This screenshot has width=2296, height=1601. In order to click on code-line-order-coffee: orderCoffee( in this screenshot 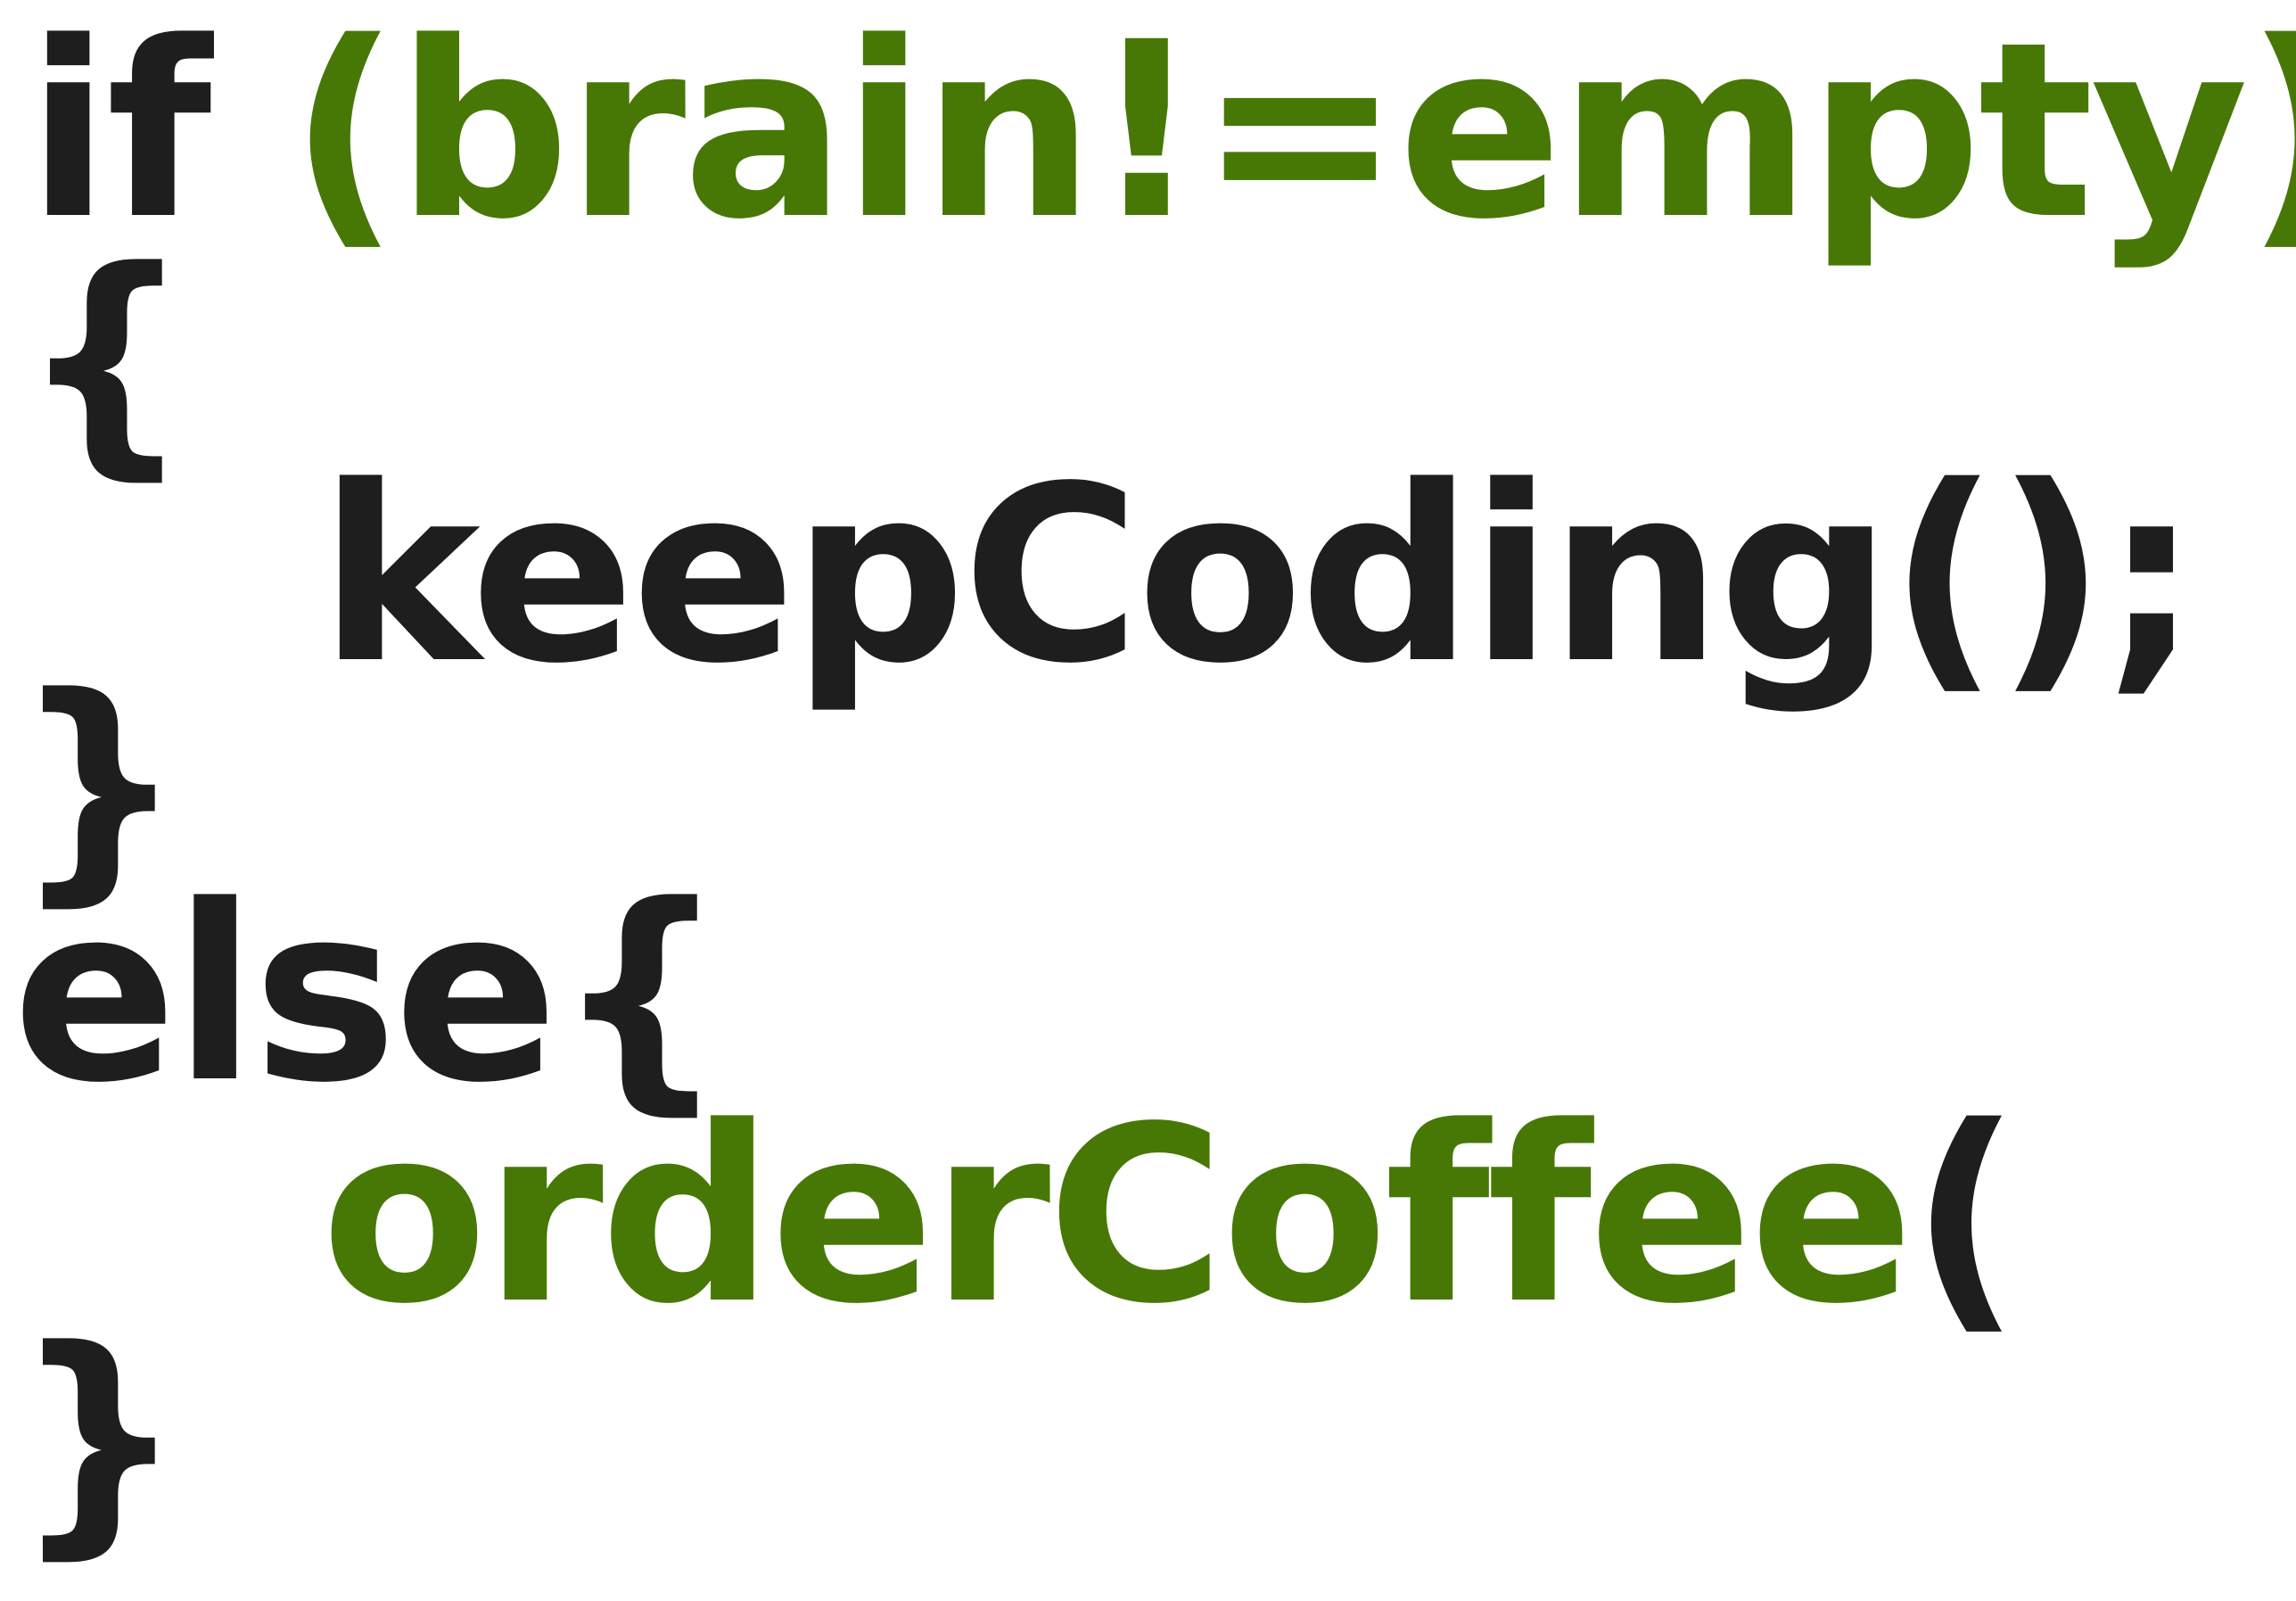, I will do `click(1171, 1216)`.